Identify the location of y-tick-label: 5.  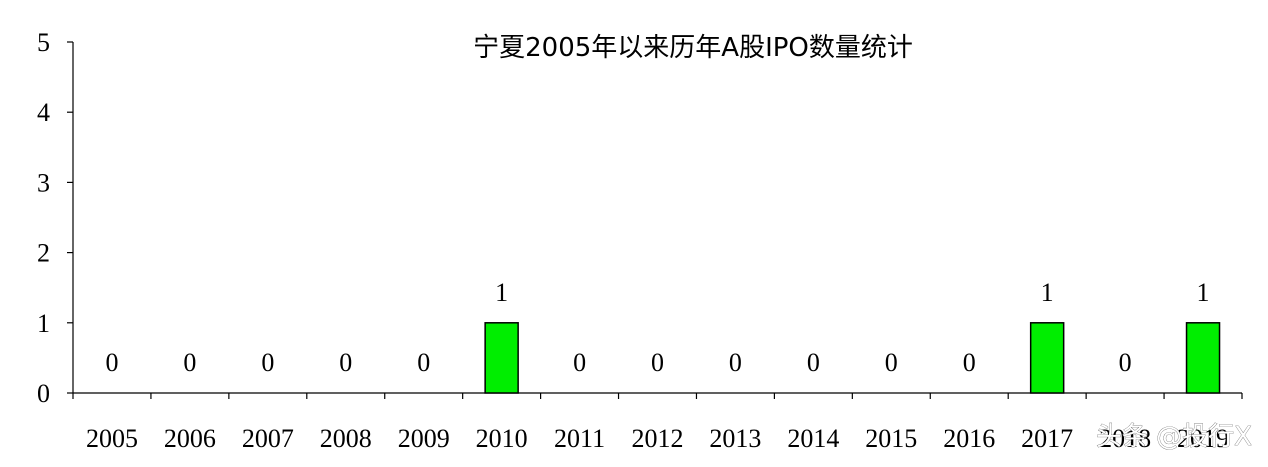
(43, 42).